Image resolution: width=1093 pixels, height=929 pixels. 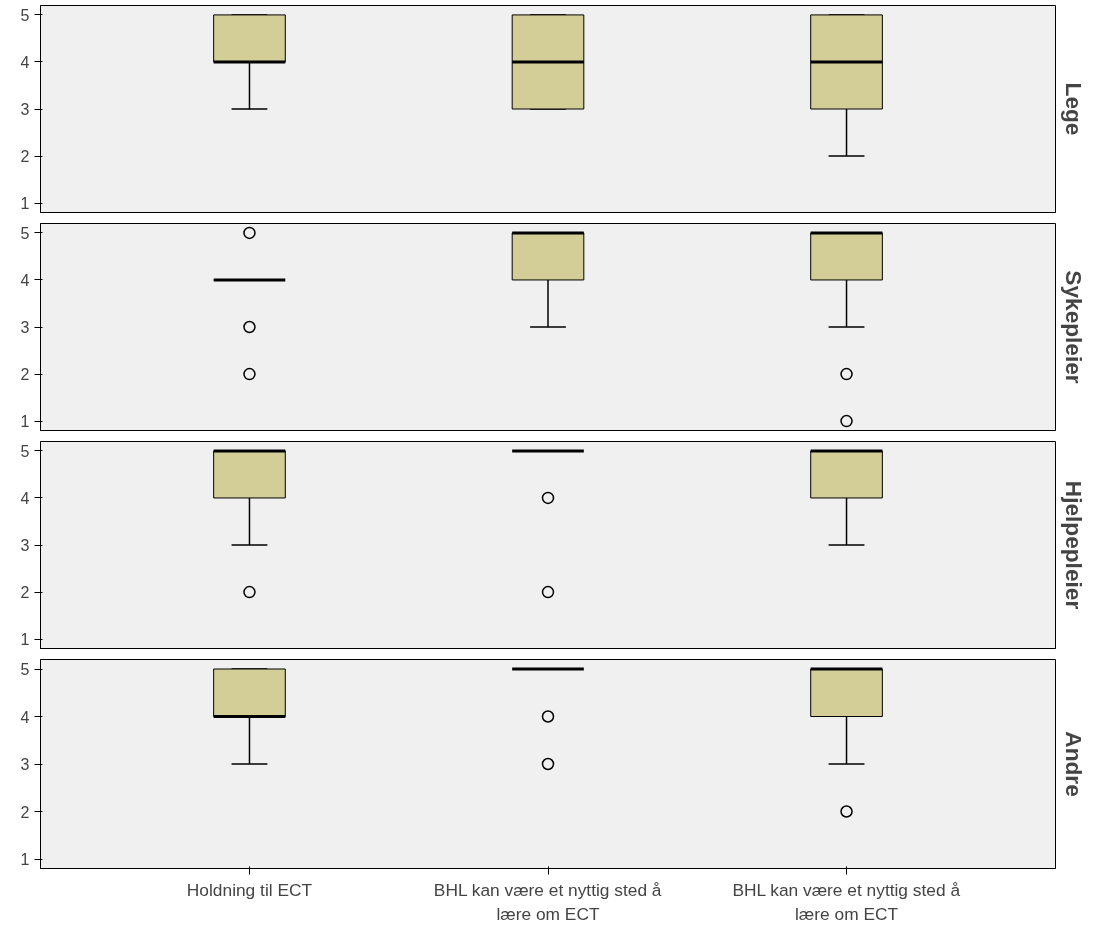 I want to click on text: Andre, so click(x=1073, y=764).